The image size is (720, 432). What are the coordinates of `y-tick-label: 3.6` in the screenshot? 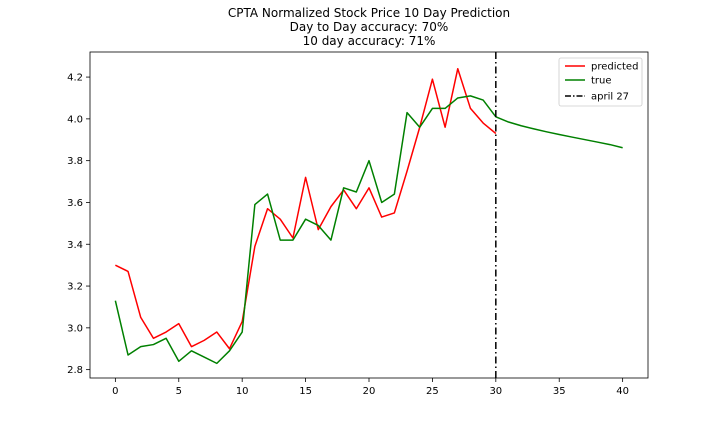 It's located at (75, 203).